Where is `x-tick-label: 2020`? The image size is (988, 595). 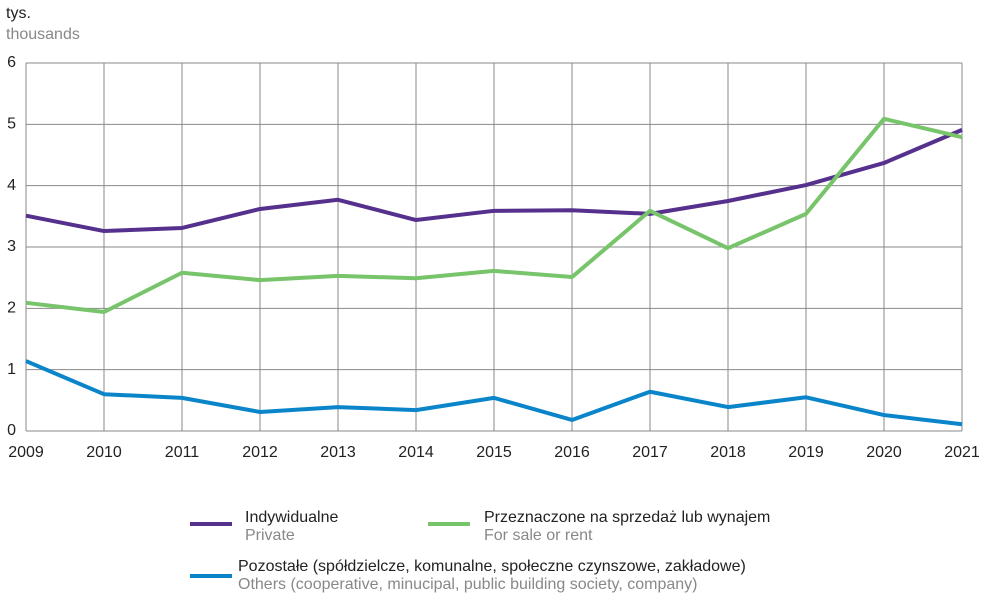 x-tick-label: 2020 is located at coordinates (884, 452).